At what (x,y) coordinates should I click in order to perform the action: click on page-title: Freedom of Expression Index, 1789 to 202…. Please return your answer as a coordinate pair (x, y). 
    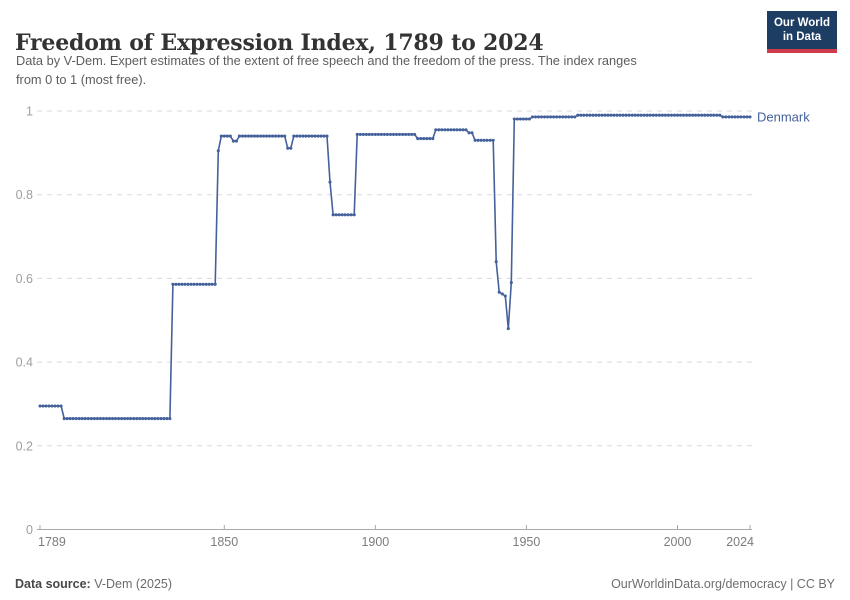
    Looking at the image, I should click on (279, 42).